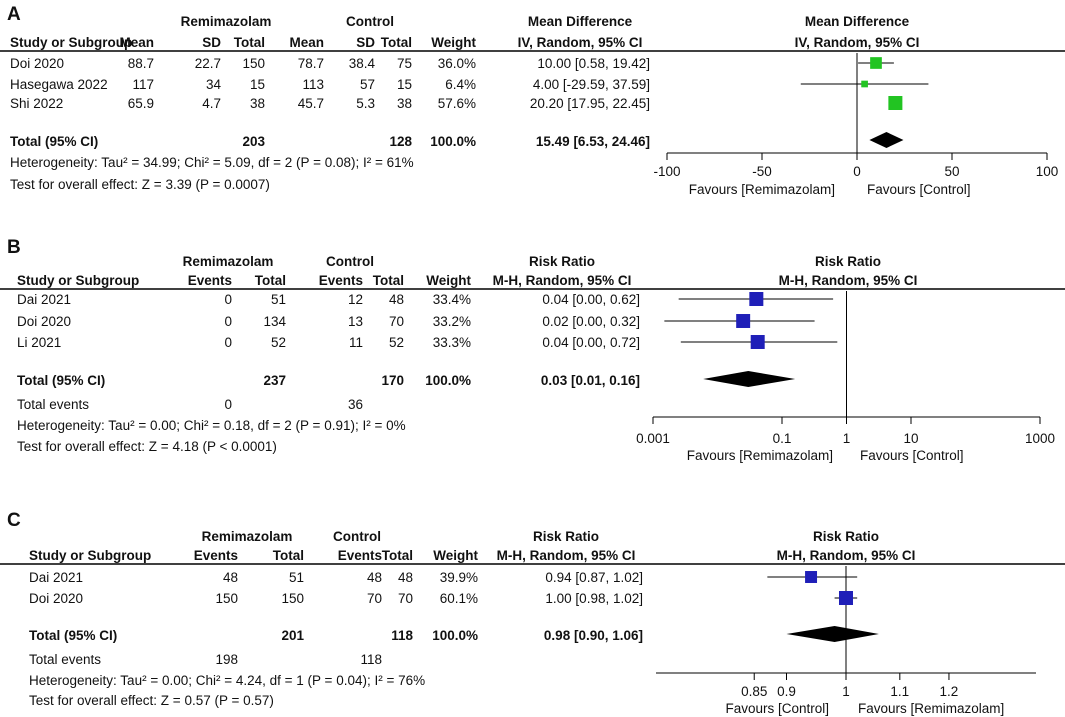 This screenshot has width=1065, height=717. I want to click on effect-ci-value: 20.20 [17.95, 22.45], so click(590, 103).